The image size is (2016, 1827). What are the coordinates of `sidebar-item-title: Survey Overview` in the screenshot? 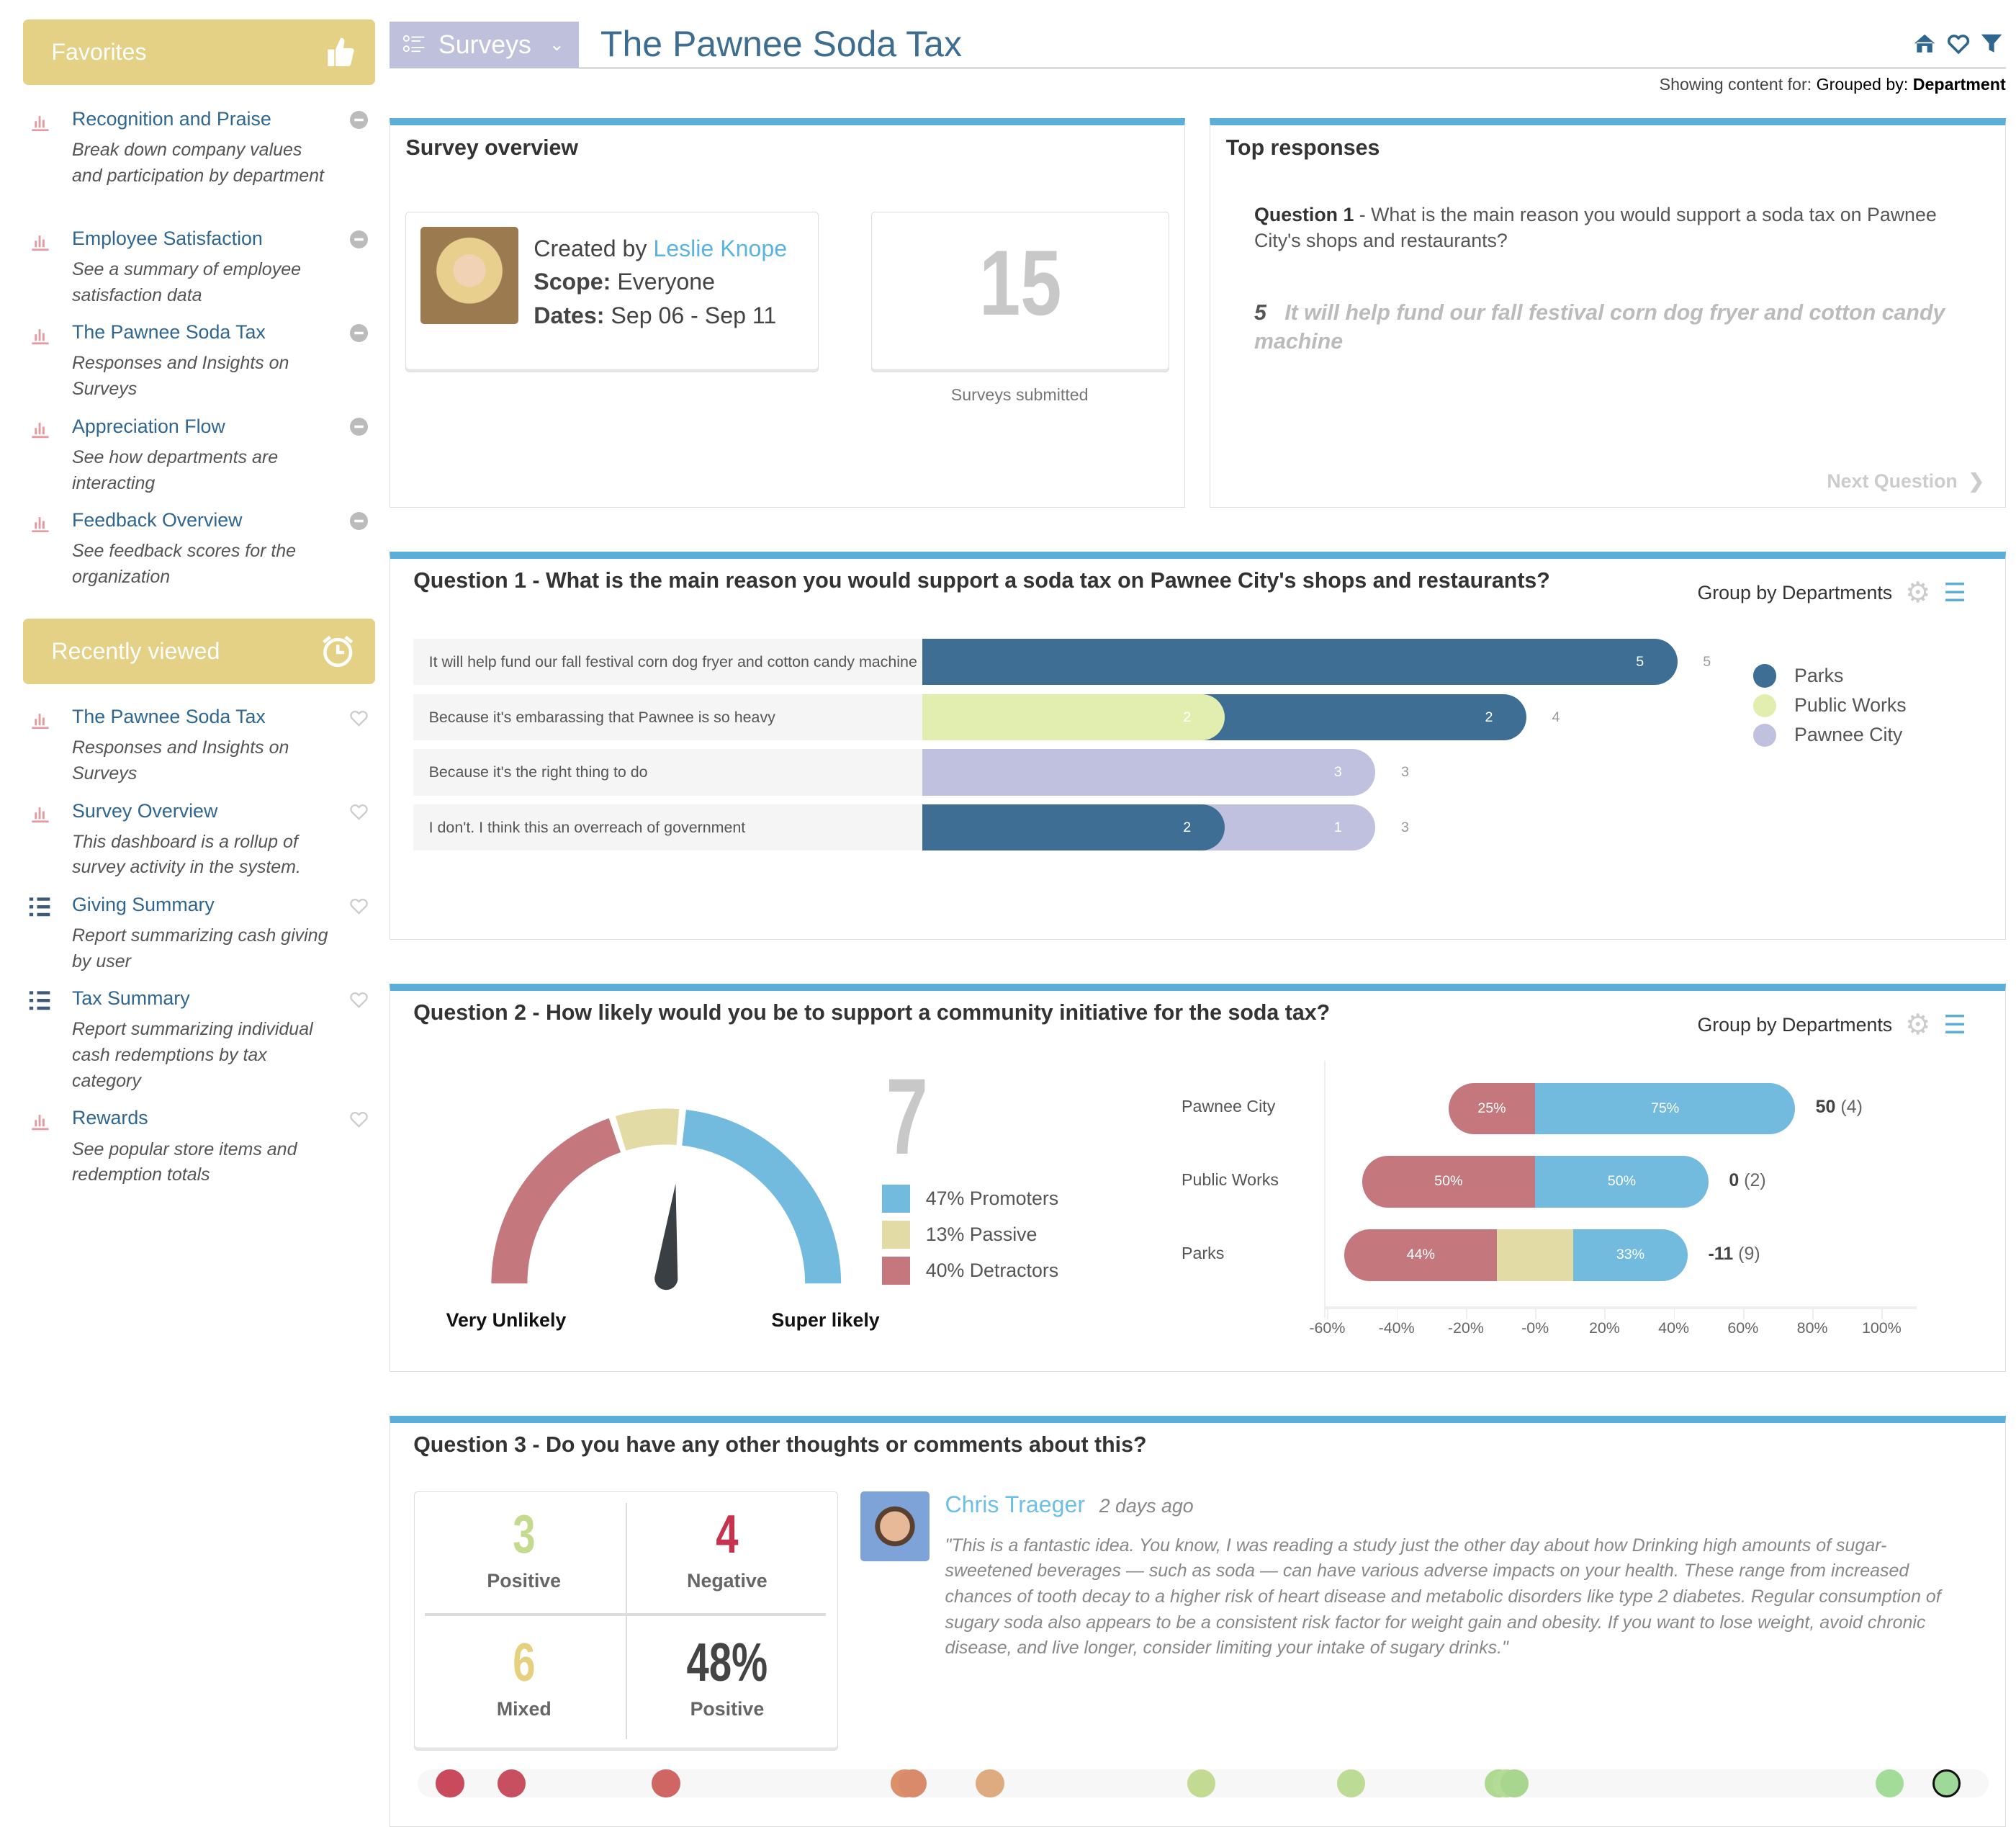 It's located at (144, 811).